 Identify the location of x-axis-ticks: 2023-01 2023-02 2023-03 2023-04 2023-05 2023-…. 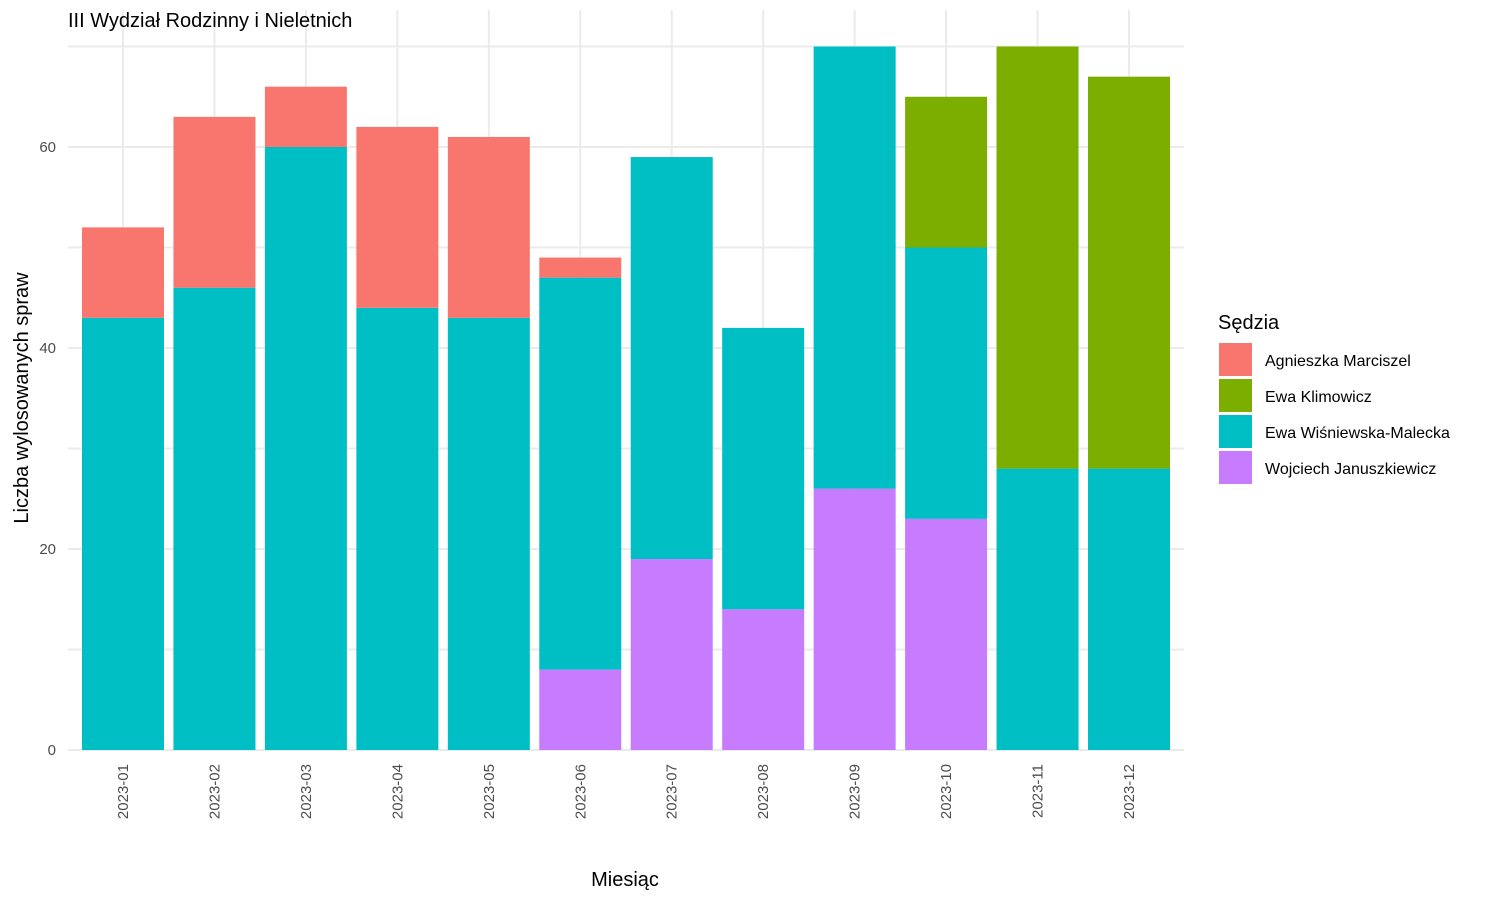
(626, 791).